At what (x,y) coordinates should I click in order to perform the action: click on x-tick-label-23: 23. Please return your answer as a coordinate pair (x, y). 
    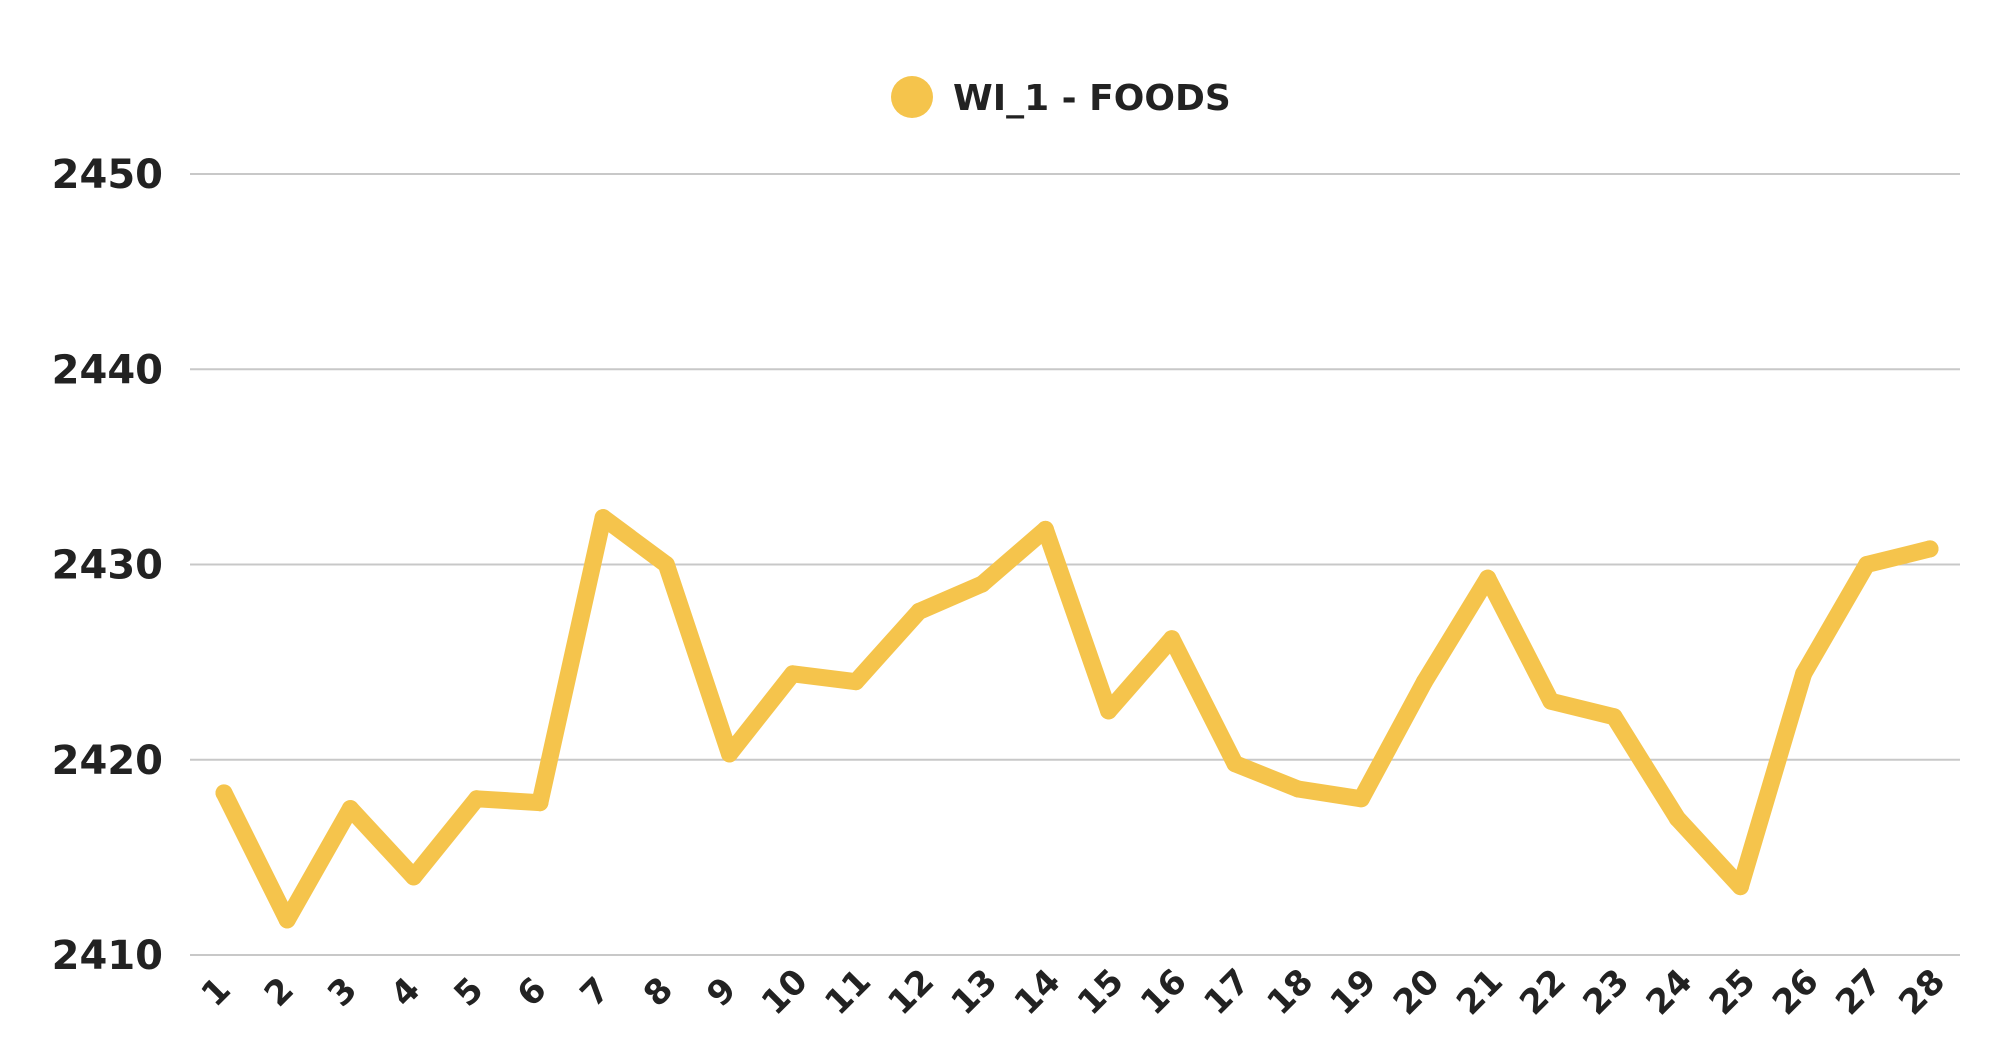
    Looking at the image, I should click on (1606, 992).